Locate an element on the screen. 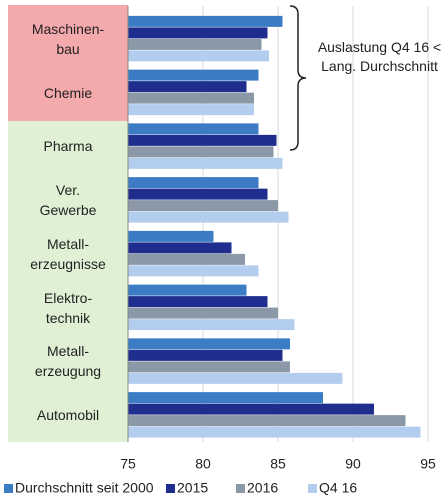 This screenshot has width=447, height=497. bracket is located at coordinates (298, 78).